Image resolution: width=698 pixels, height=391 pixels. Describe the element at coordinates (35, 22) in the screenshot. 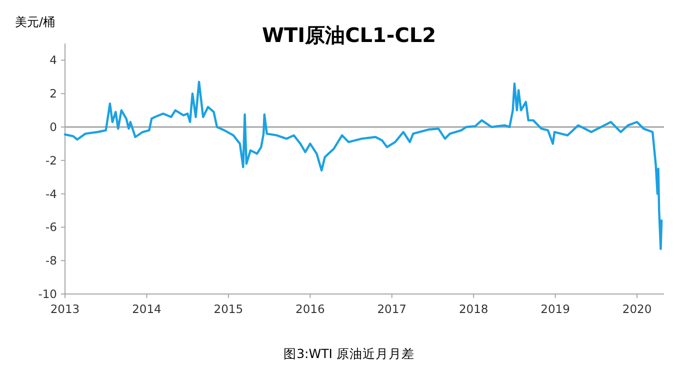

I see `y-axis-title: 美元/桶` at that location.